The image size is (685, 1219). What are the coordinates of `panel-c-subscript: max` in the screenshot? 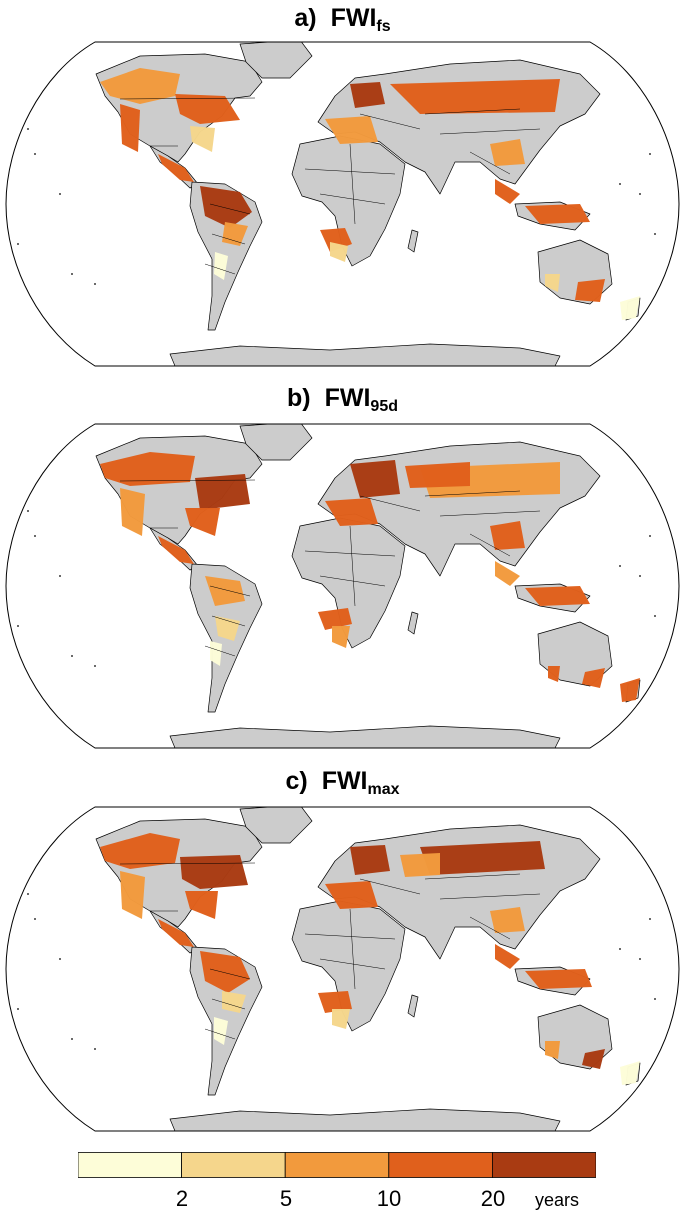 It's located at (383, 789).